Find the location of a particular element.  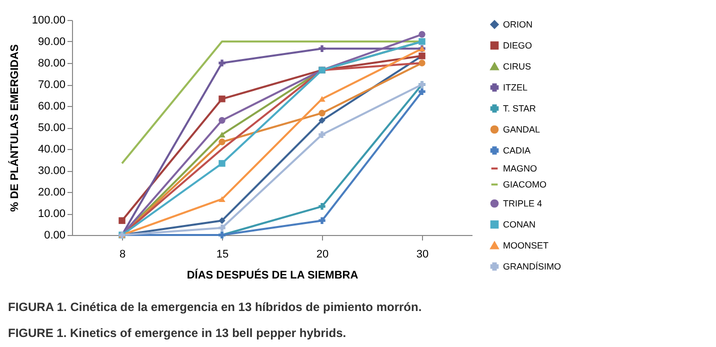

y-axis-title: % DE PLÁNTULAS EMERGIDAS is located at coordinates (14, 128).